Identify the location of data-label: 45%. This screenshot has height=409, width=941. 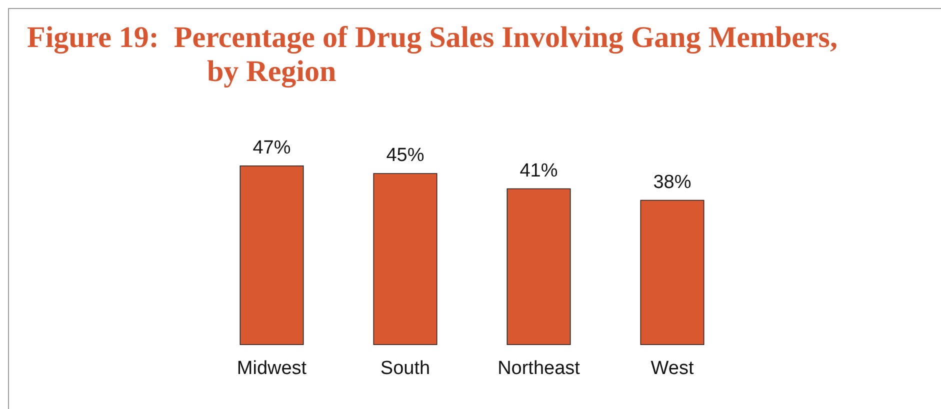
(405, 155).